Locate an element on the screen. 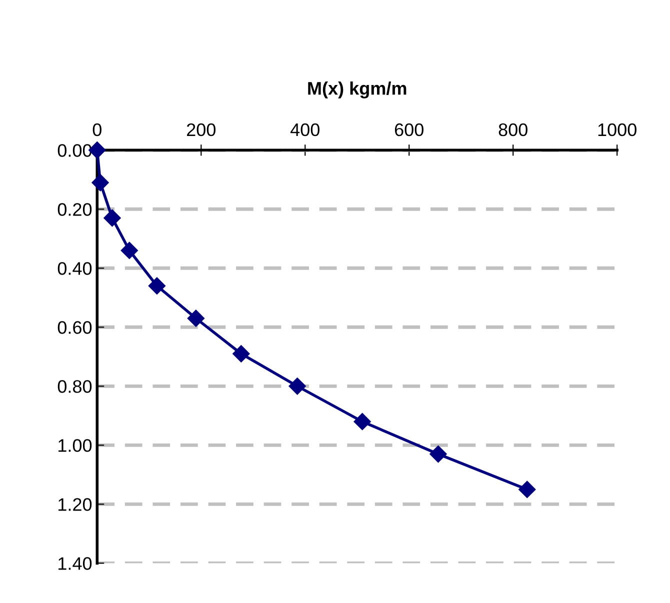 This screenshot has height=603, width=670. y-tick-label: 1.20 is located at coordinates (75, 504).